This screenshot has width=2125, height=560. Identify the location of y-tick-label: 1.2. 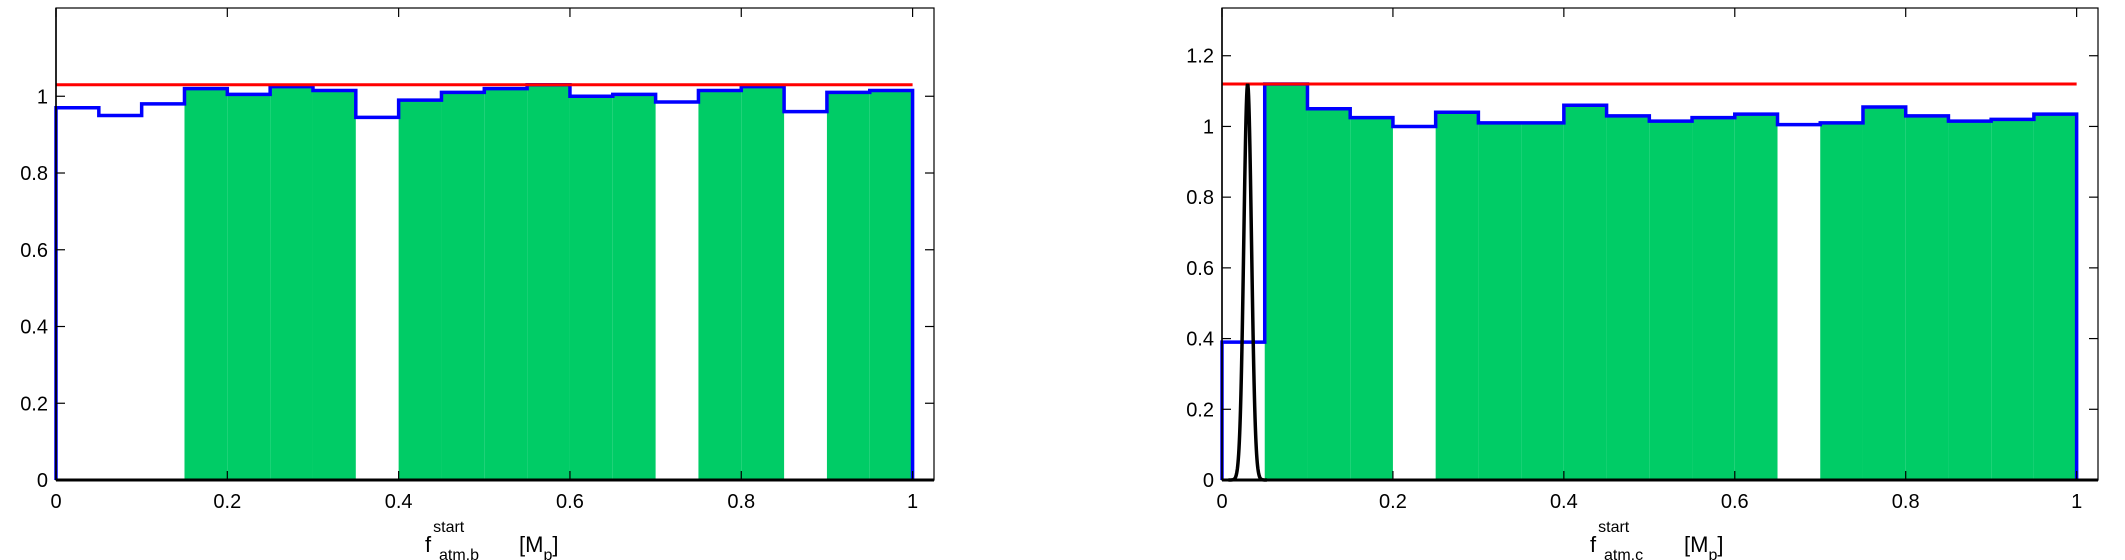
(1200, 57).